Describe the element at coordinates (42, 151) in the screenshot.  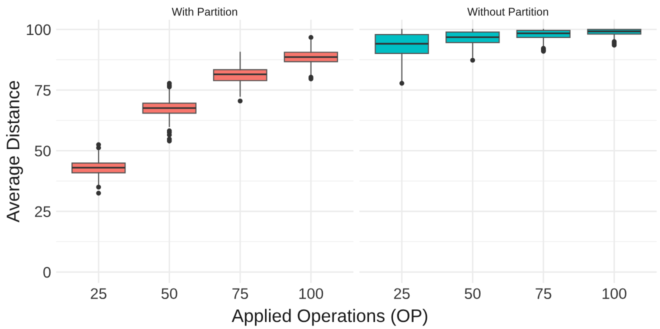
I see `y-tick-label: 50` at that location.